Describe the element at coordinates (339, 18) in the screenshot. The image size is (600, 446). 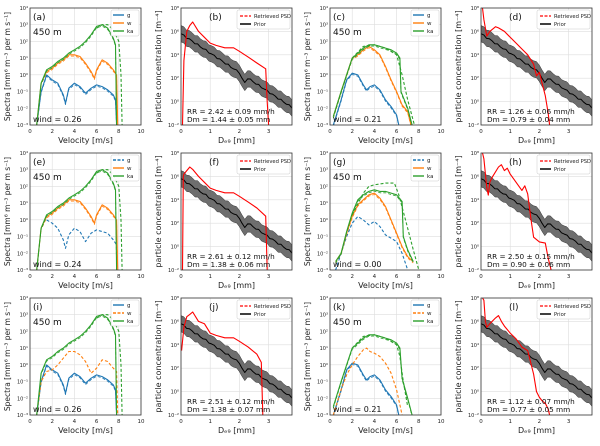
I see `panel-label: (c)` at that location.